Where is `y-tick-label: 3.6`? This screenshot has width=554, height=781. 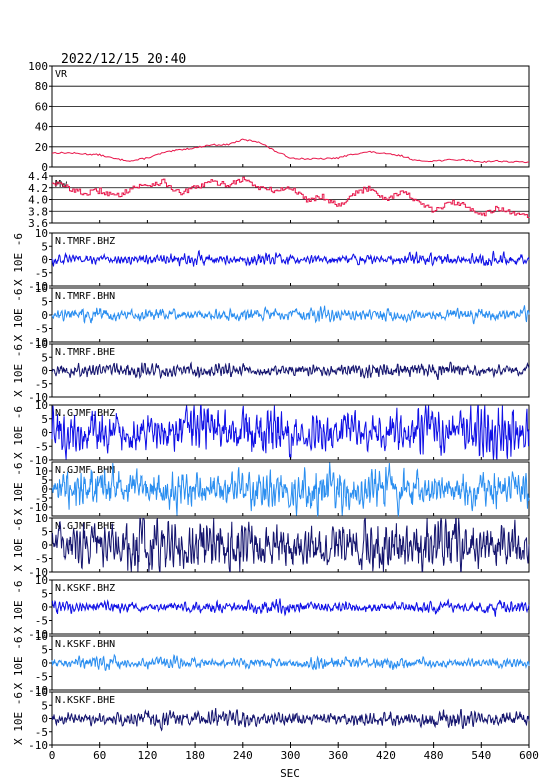 y-tick-label: 3.6 is located at coordinates (38, 223).